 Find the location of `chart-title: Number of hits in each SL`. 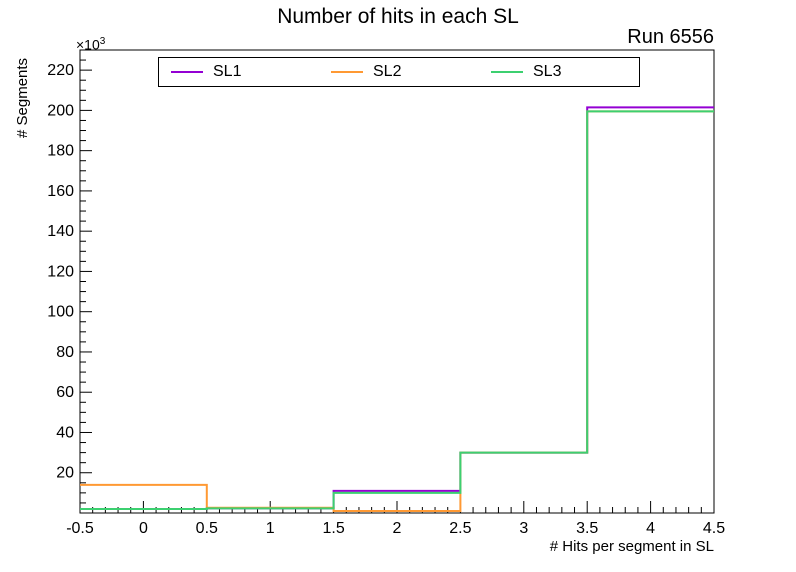

chart-title: Number of hits in each SL is located at coordinates (398, 16).